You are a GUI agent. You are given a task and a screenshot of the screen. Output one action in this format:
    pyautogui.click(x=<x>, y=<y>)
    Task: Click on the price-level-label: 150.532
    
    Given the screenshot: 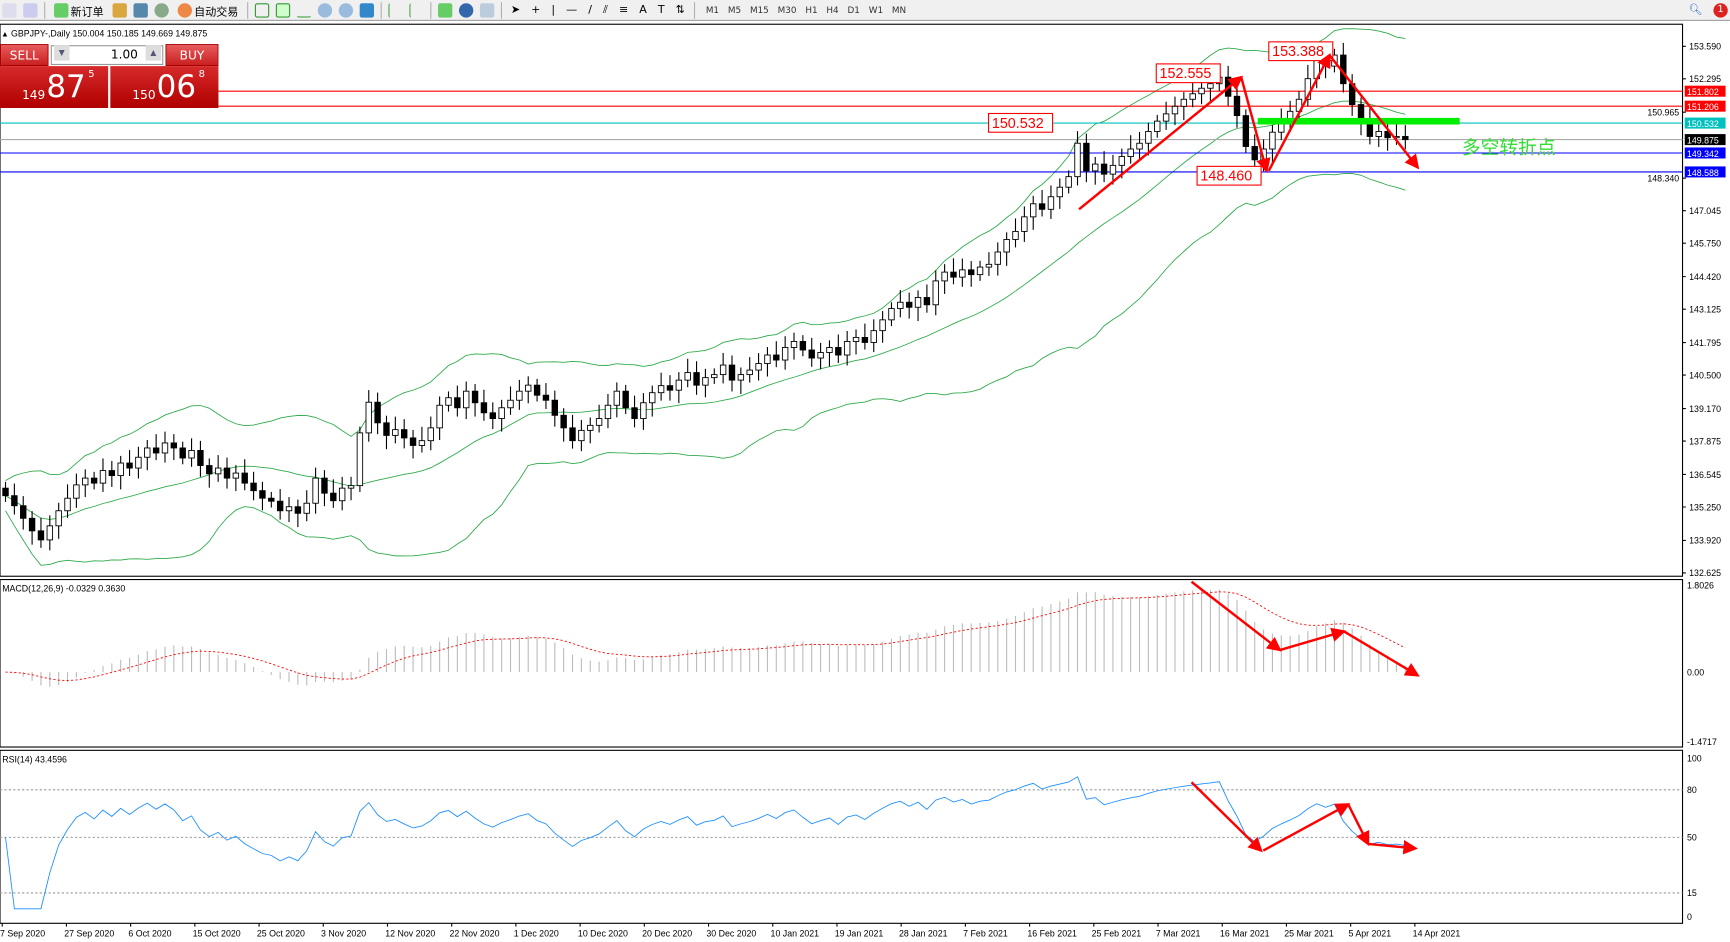 What is the action you would take?
    pyautogui.click(x=1703, y=124)
    